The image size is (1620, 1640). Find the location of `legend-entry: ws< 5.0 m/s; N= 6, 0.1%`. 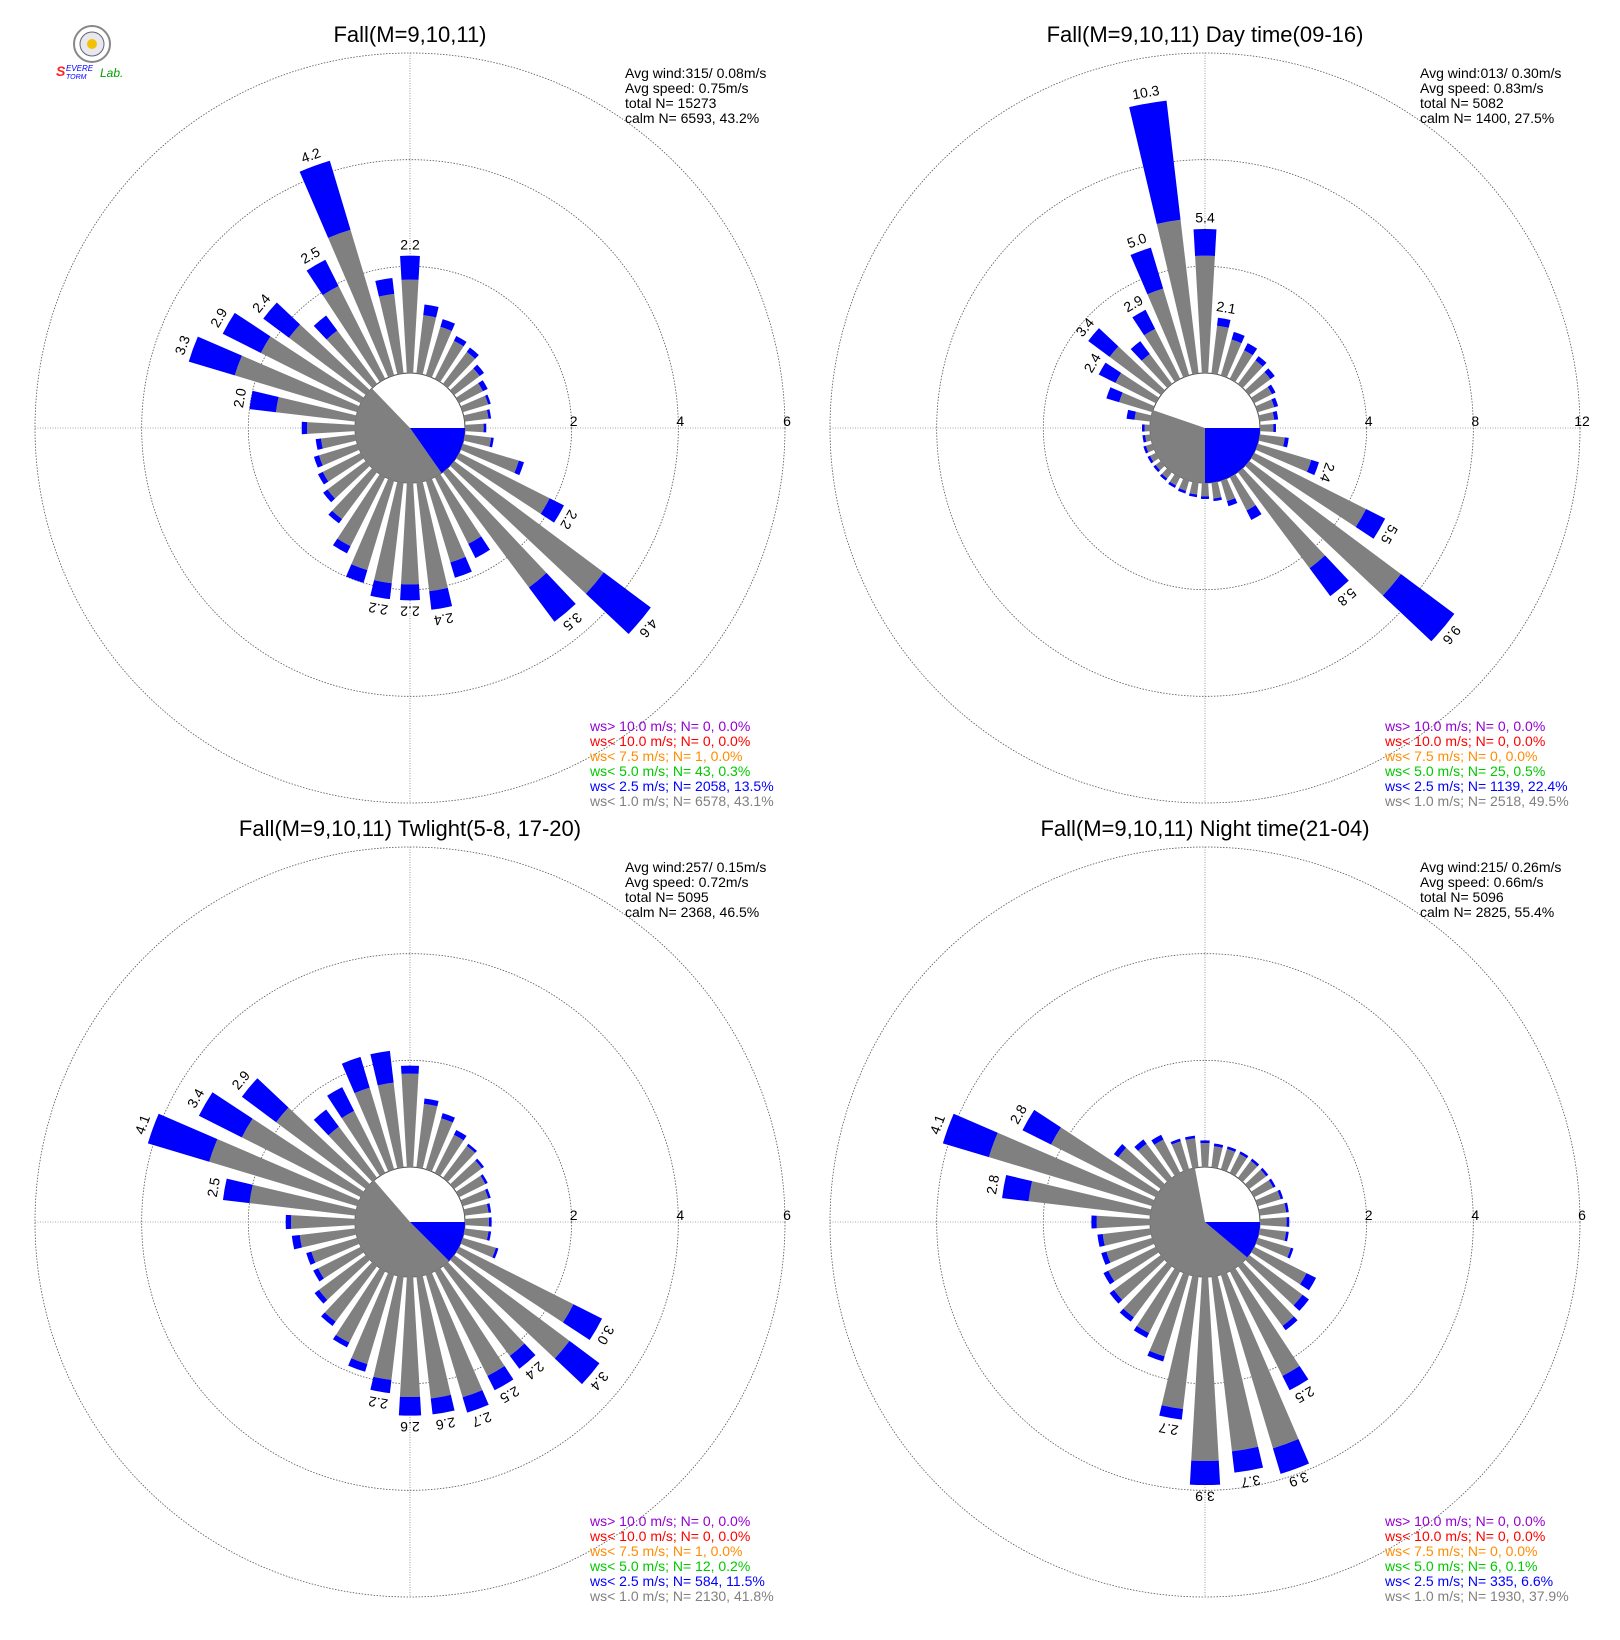

legend-entry: ws< 5.0 m/s; N= 6, 0.1% is located at coordinates (1461, 1566).